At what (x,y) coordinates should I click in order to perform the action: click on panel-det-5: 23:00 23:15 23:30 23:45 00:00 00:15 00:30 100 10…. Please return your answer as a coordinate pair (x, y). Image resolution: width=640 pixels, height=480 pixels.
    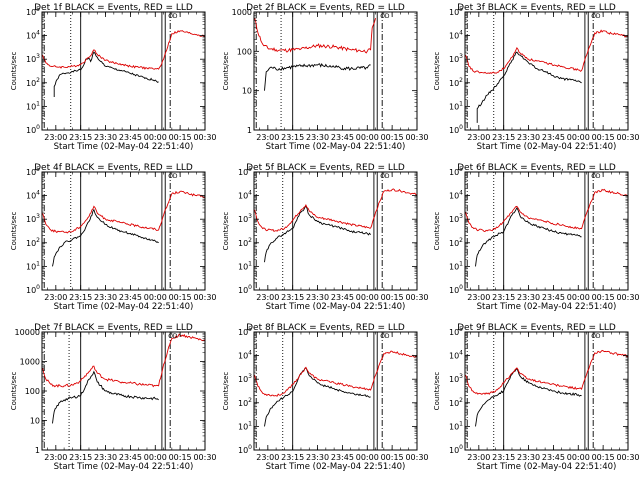
    Looking at the image, I should click on (325, 237).